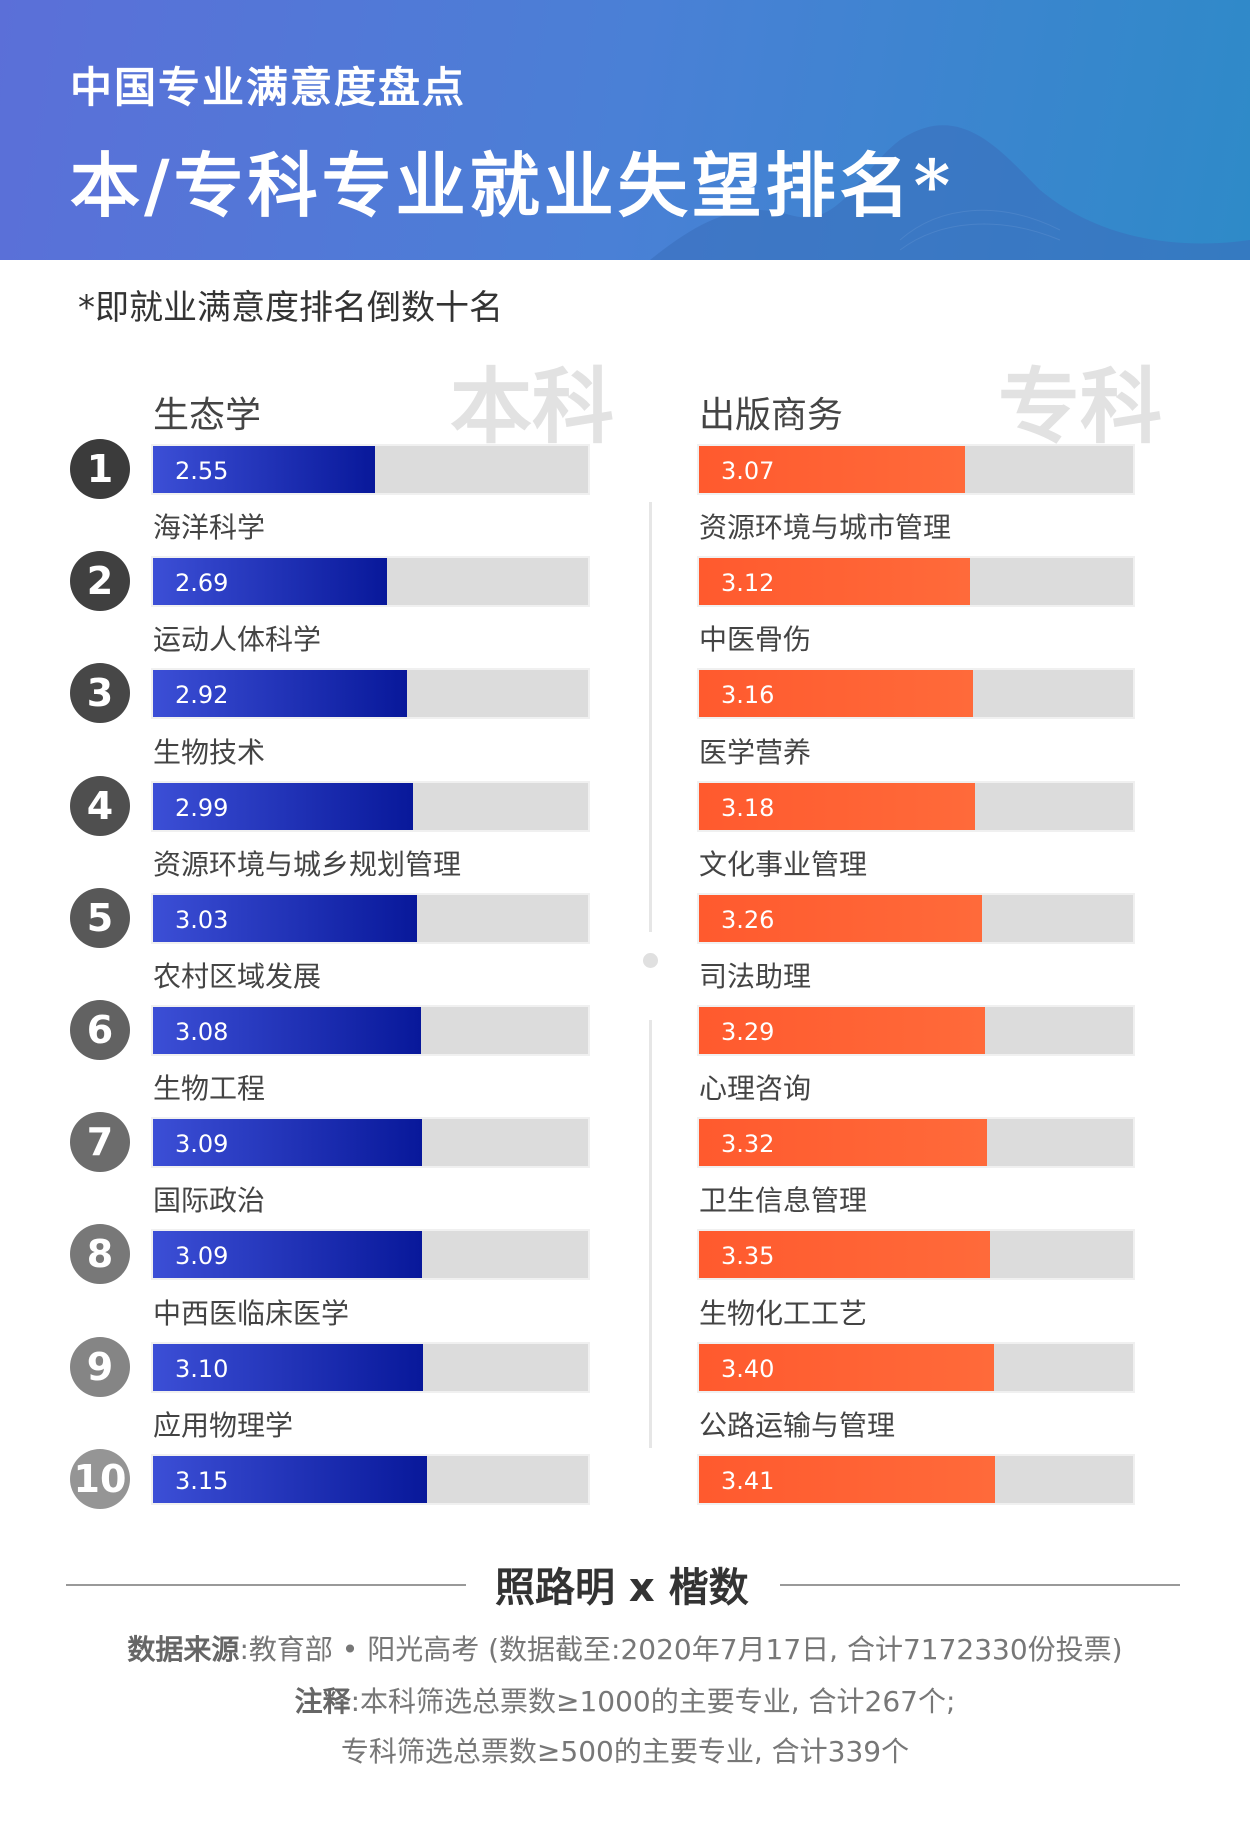 The image size is (1250, 1822). Describe the element at coordinates (840, 918) in the screenshot. I see `junior-bar: 3.26` at that location.